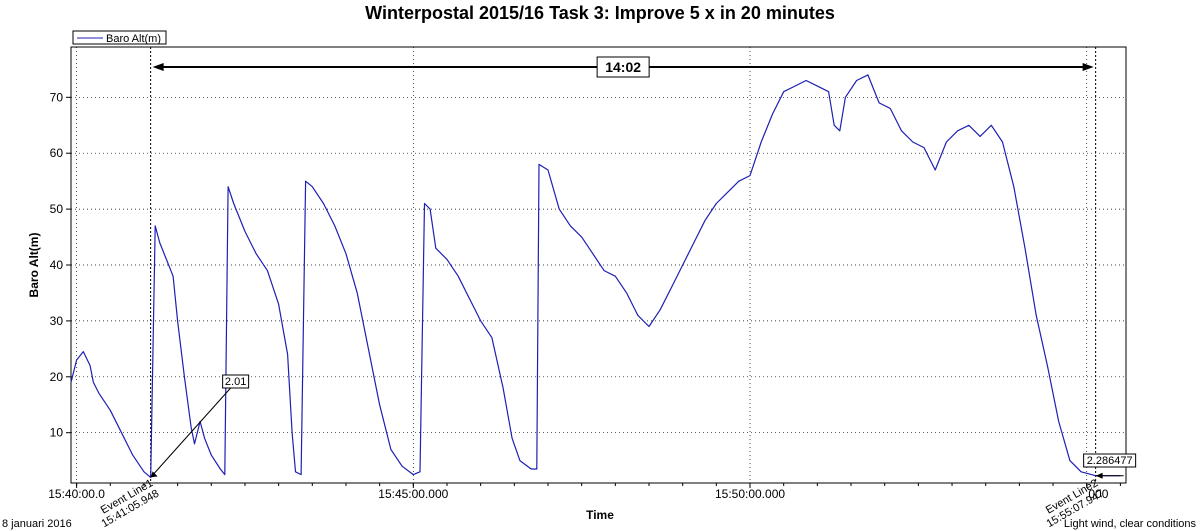 This screenshot has height=531, width=1200. I want to click on y-tick-label-20: 20, so click(57, 377).